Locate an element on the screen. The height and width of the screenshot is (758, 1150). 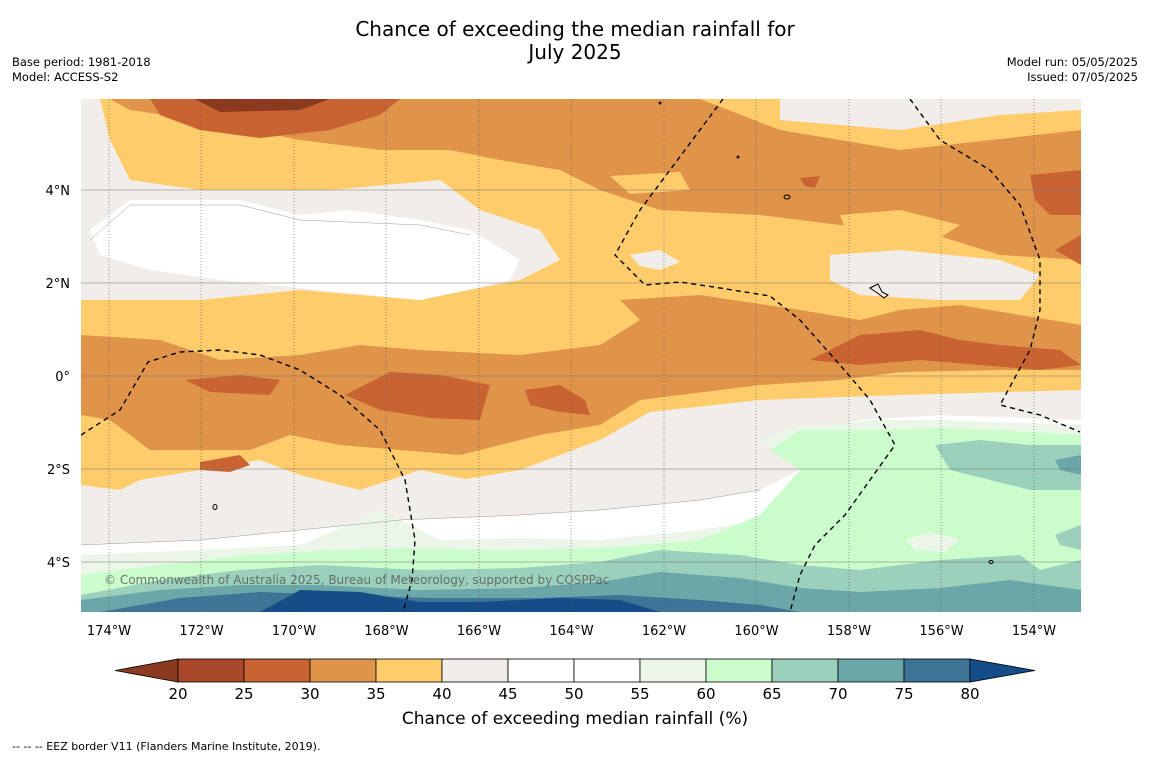
colorbar is located at coordinates (575, 670).